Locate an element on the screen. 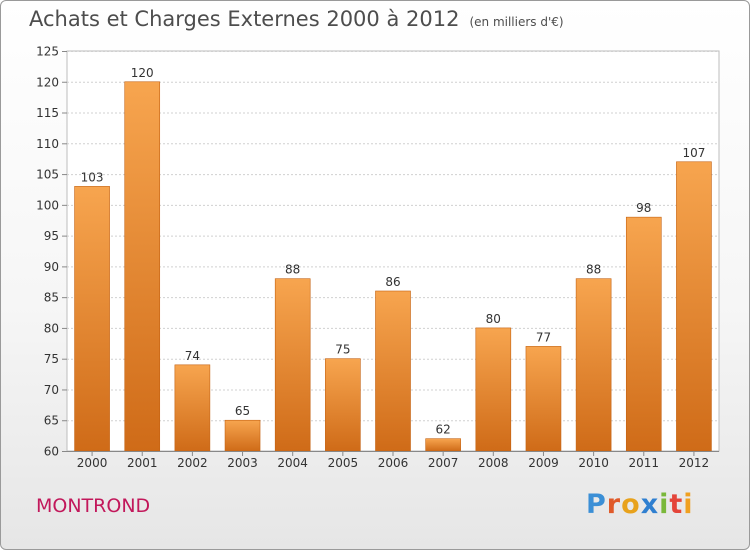  chart-title-unit: (en milliers d'€) is located at coordinates (516, 22).